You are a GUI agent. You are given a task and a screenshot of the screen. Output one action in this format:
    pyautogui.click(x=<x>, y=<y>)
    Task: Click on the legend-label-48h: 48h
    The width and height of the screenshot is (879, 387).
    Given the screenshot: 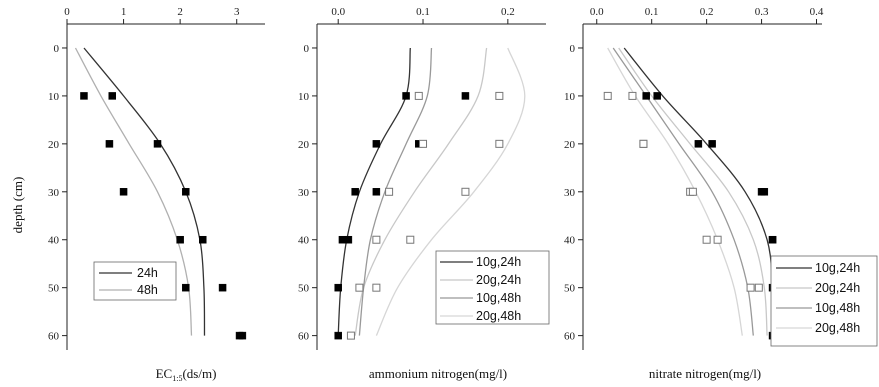 What is the action you would take?
    pyautogui.click(x=147, y=290)
    